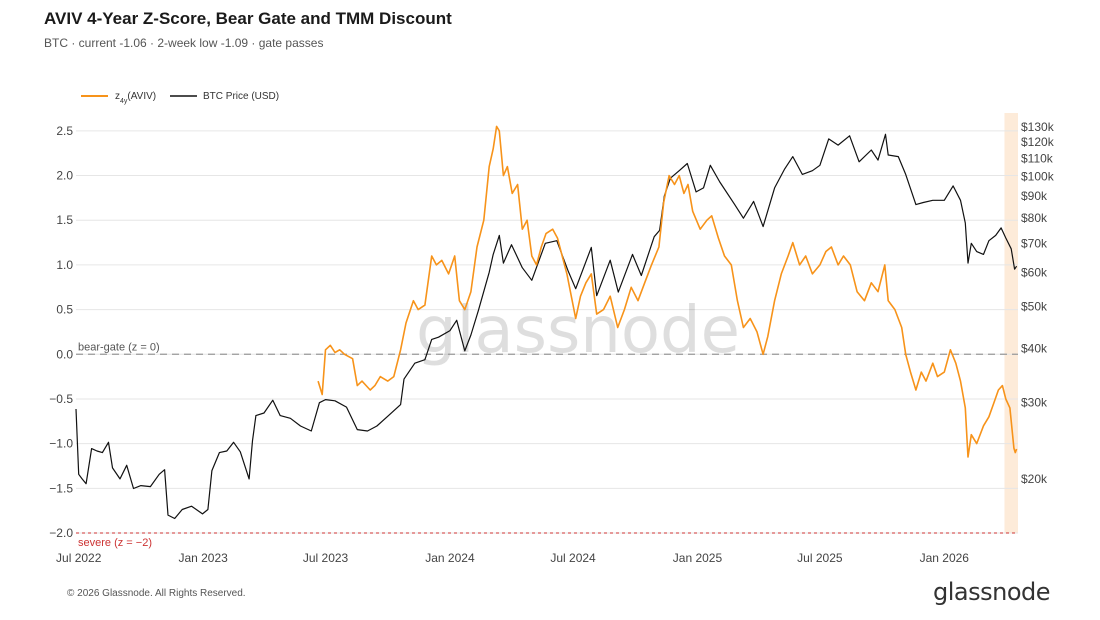 The image size is (1100, 620). Describe the element at coordinates (115, 543) in the screenshot. I see `severe-label: severe (z = −2)` at that location.